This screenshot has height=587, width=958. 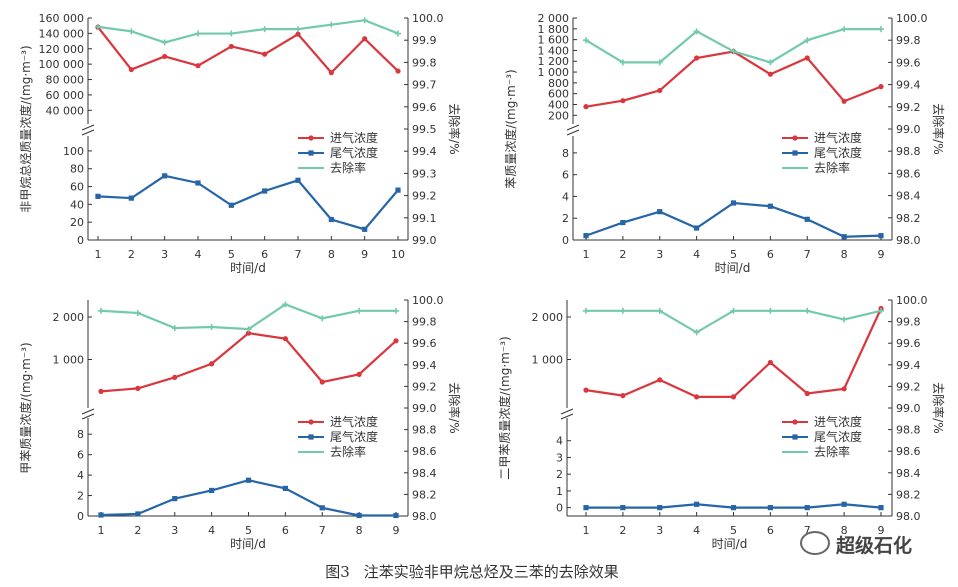 I want to click on axis-break-mark, so click(x=573, y=130).